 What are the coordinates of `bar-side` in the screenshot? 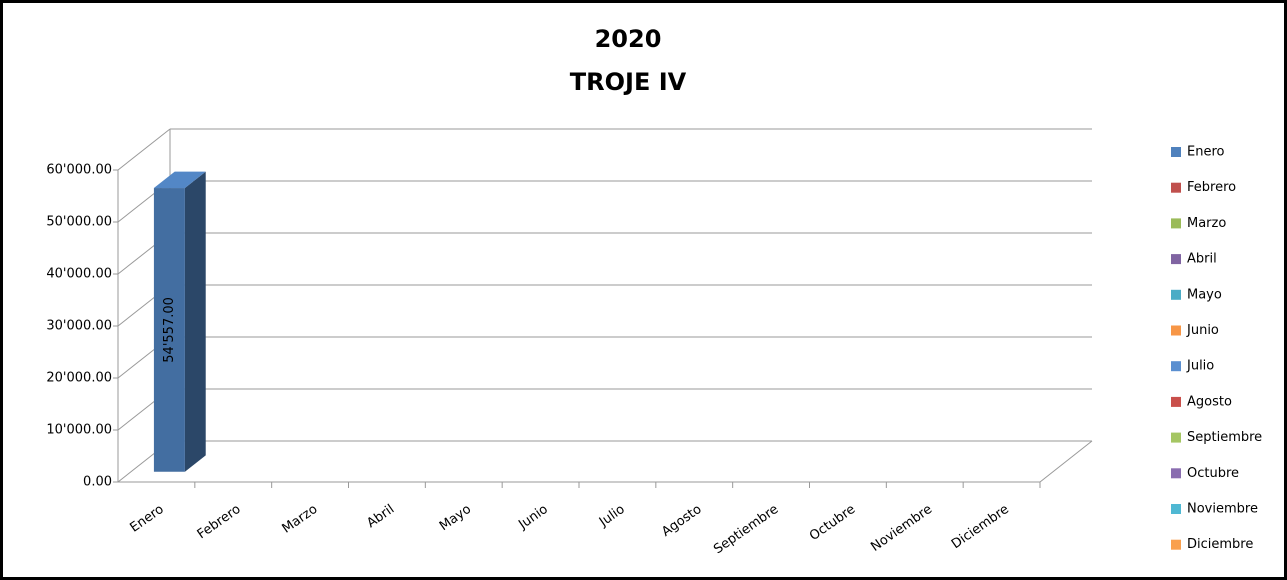 It's located at (195, 321).